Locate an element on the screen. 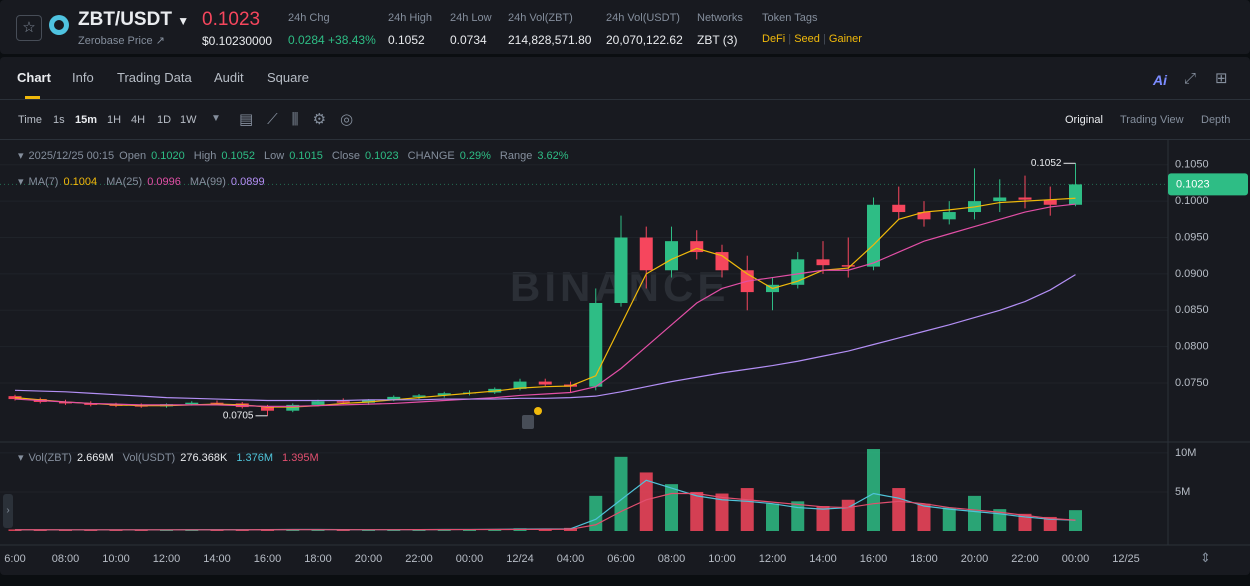 Image resolution: width=1250 pixels, height=586 pixels. x-tick-label: 20:00 is located at coordinates (975, 559).